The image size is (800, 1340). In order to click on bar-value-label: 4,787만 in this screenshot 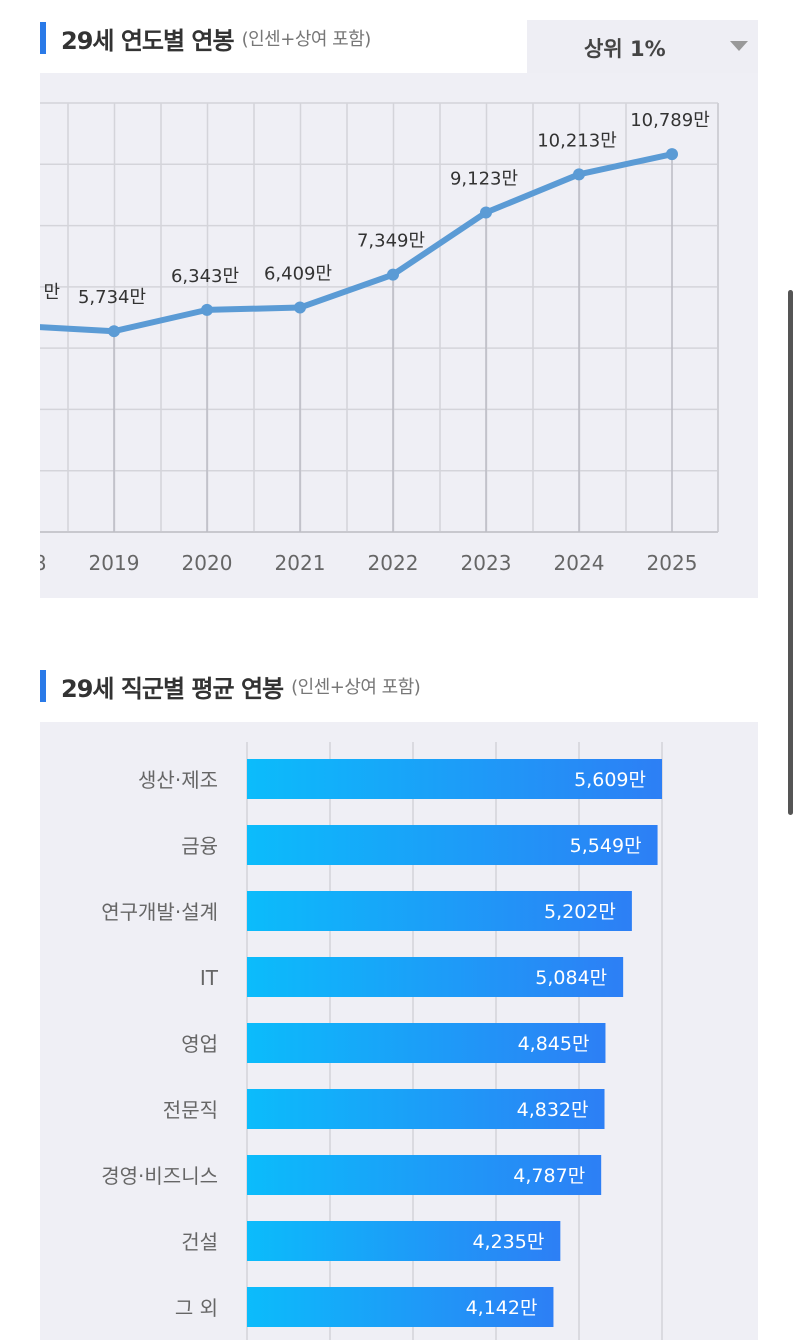, I will do `click(549, 1176)`.